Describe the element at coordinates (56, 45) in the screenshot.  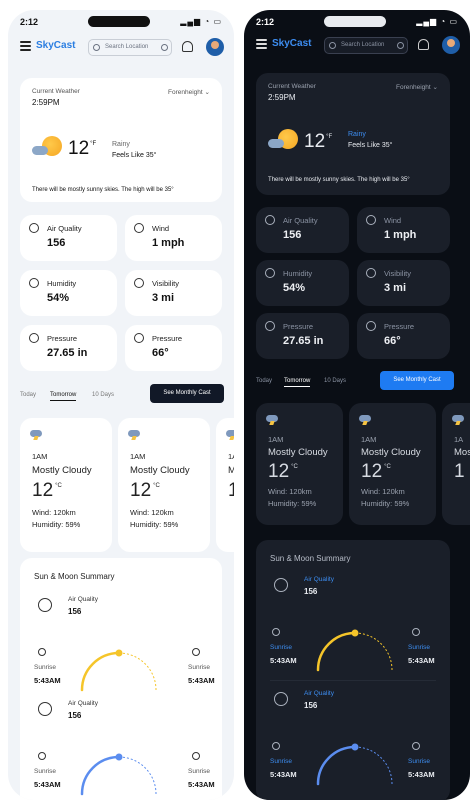
I see `brand-logo: SkyCast` at that location.